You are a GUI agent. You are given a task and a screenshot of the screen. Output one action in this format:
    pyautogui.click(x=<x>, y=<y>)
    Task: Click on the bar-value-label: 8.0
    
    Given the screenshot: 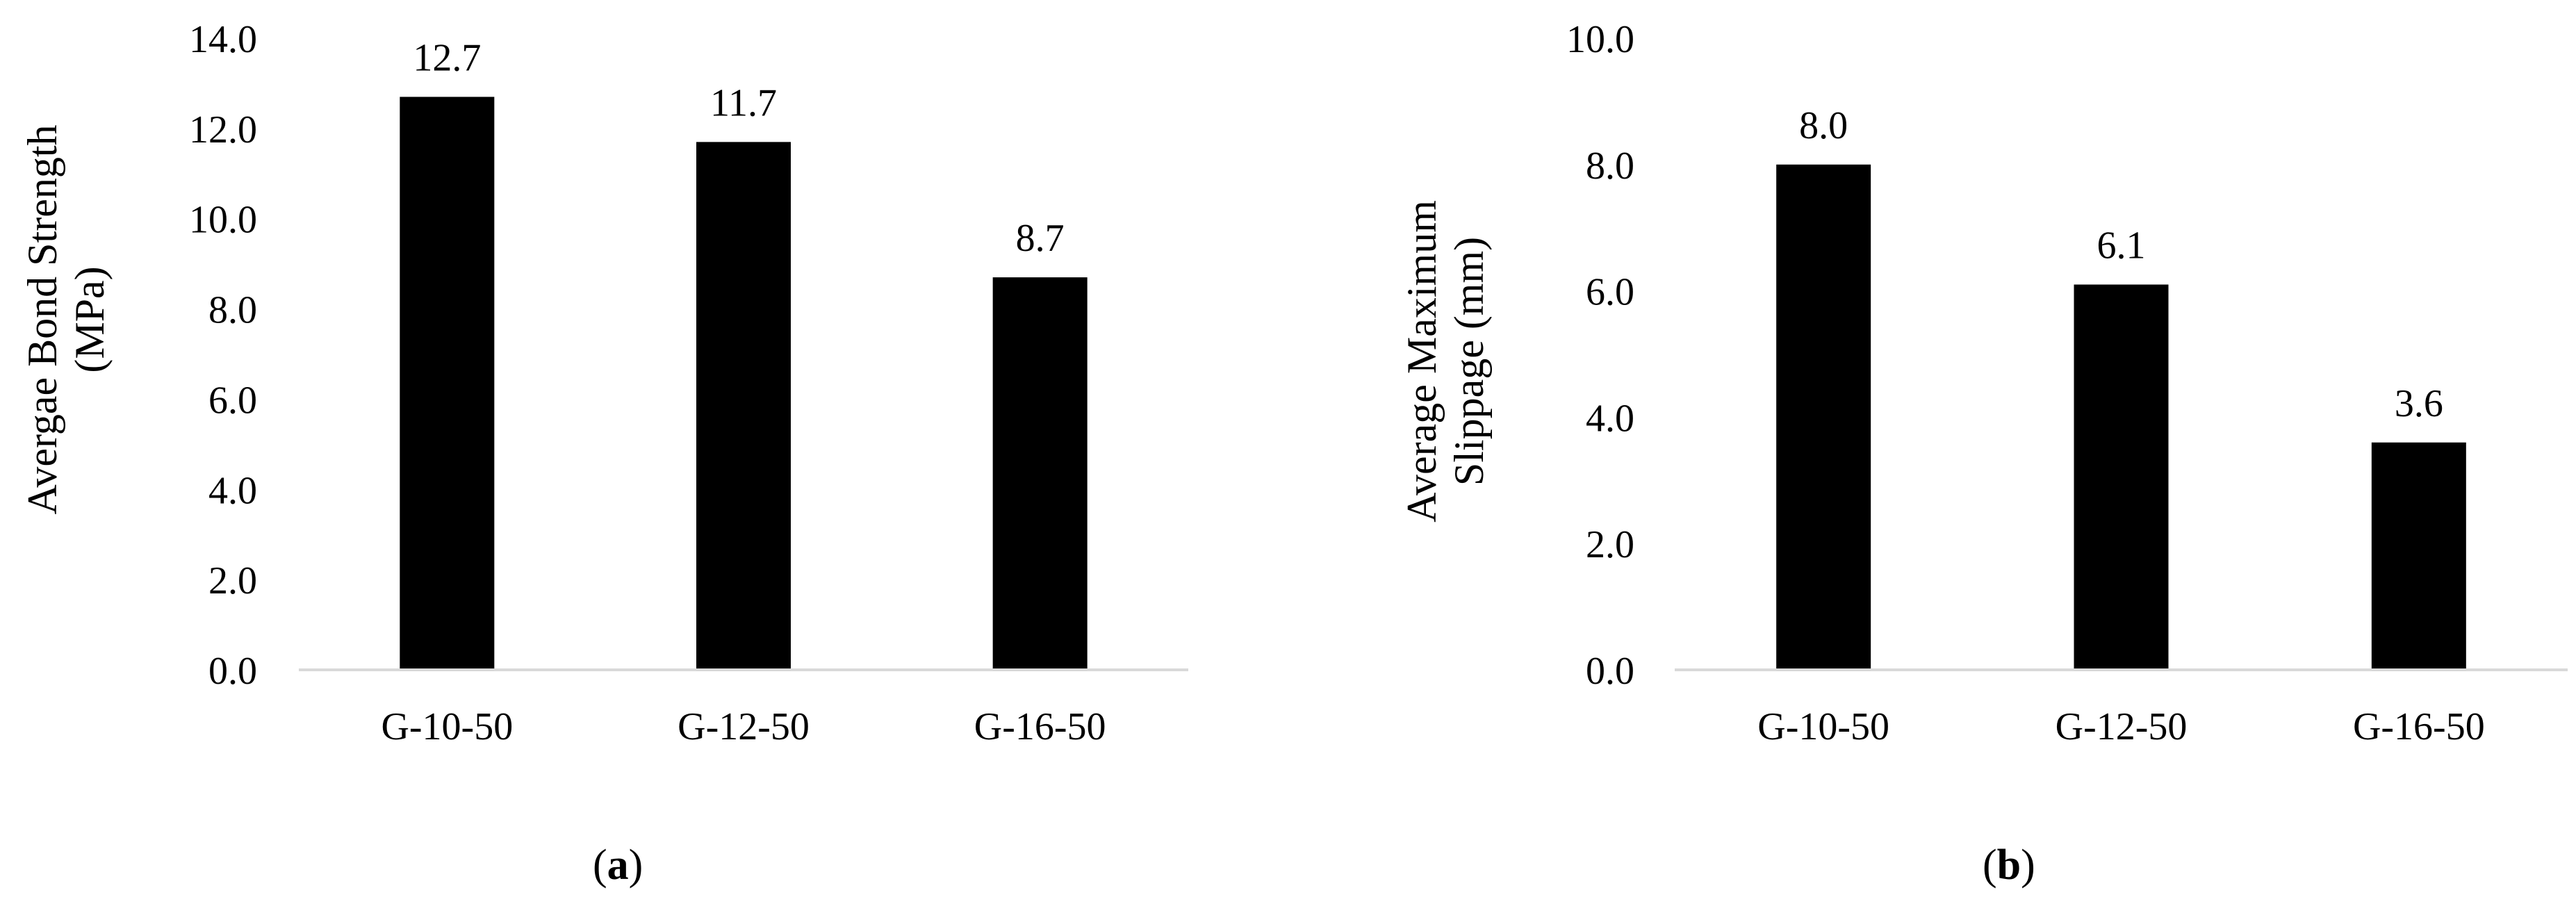 What is the action you would take?
    pyautogui.click(x=1823, y=125)
    